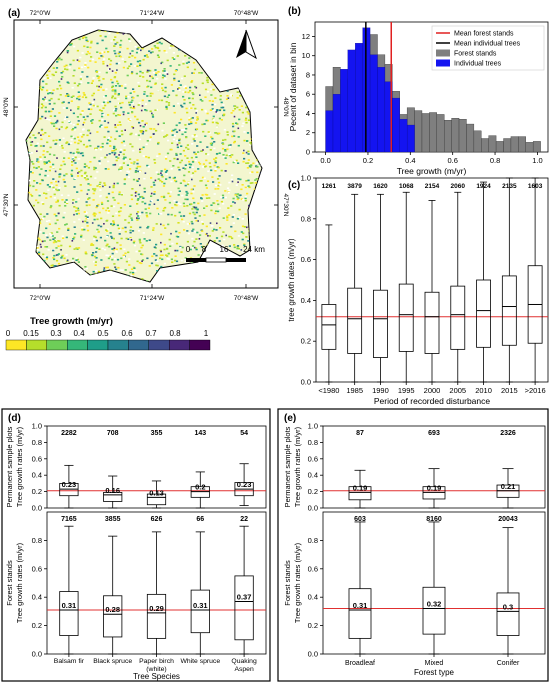 This screenshot has width=550, height=683. What do you see at coordinates (244, 661) in the screenshot?
I see `species-xtick-label: Quaking` at bounding box center [244, 661].